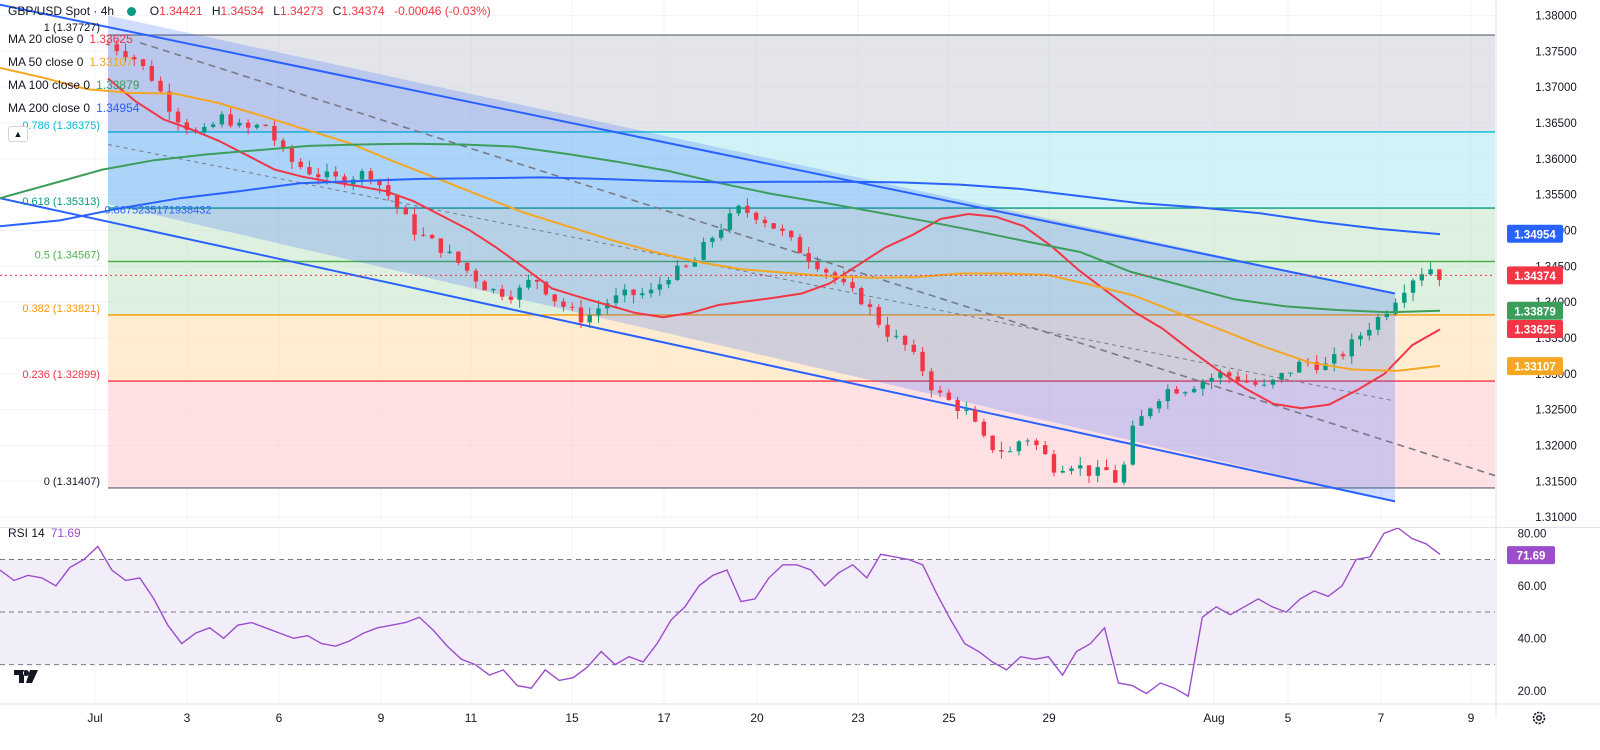 The image size is (1600, 750). What do you see at coordinates (363, 11) in the screenshot?
I see `close-value: 1.34374` at bounding box center [363, 11].